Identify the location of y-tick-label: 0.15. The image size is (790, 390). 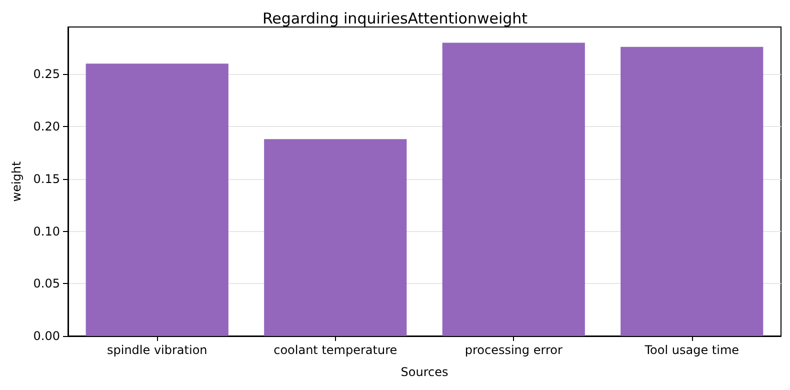
(46, 179).